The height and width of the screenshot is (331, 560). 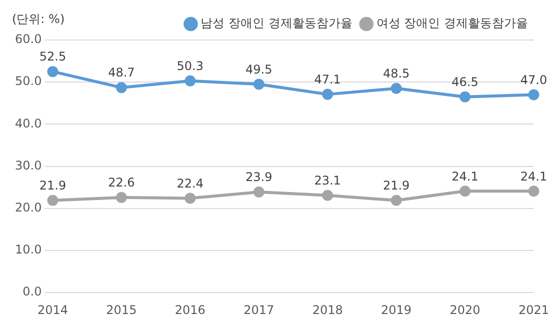 I want to click on data-label: 52.5, so click(x=52, y=57).